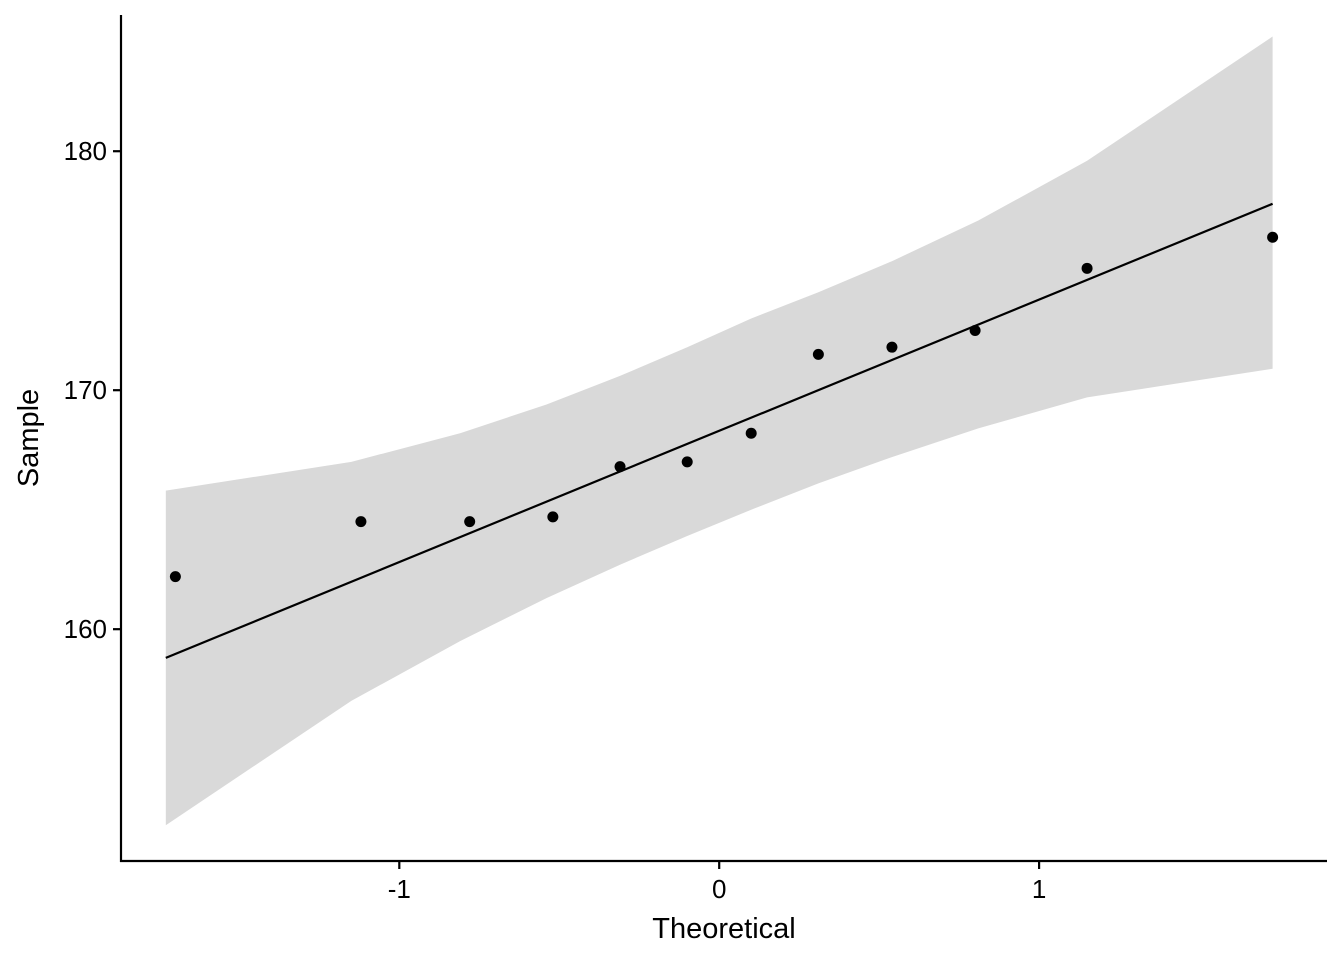 The image size is (1344, 960). What do you see at coordinates (1039, 889) in the screenshot?
I see `x-tick-label: 1` at bounding box center [1039, 889].